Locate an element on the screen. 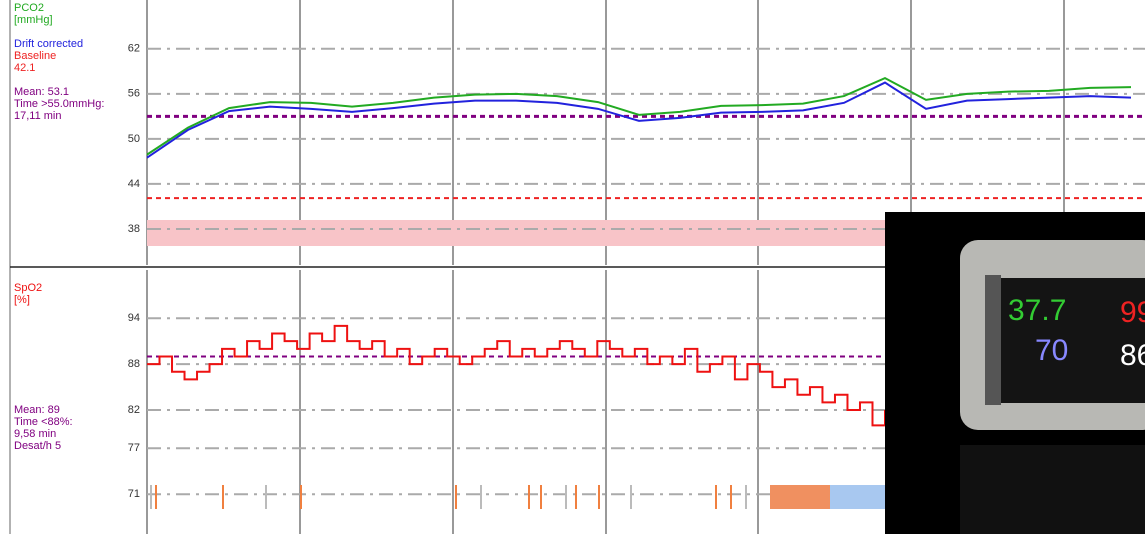 This screenshot has width=1145, height=539. unit-label: [mmHg] is located at coordinates (33, 20).